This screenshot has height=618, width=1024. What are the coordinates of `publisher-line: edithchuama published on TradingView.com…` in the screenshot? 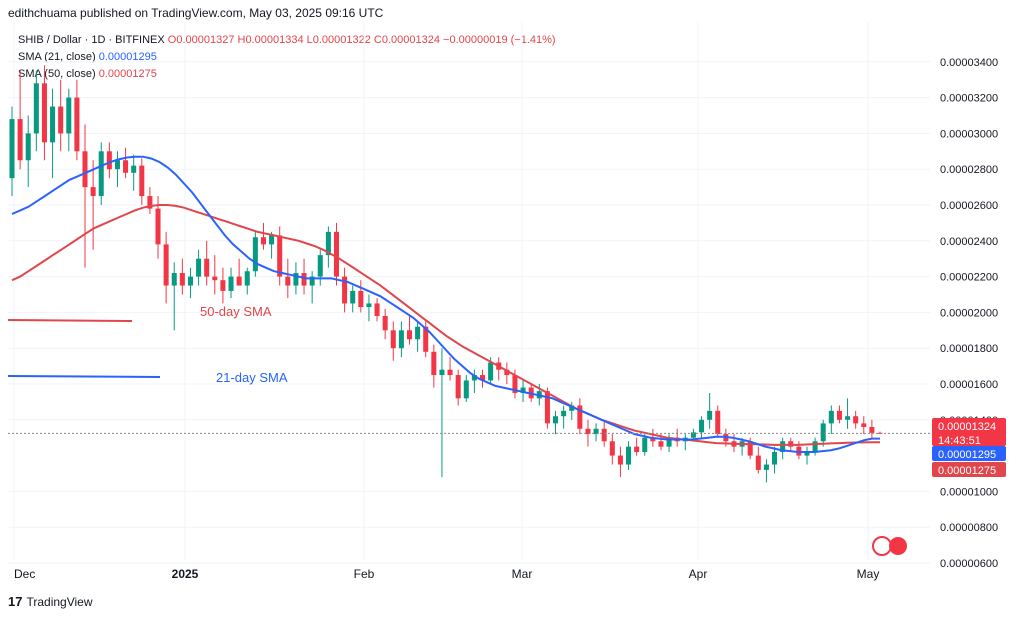 It's located at (196, 13).